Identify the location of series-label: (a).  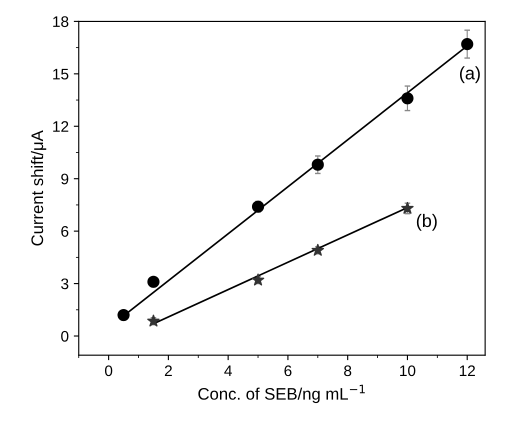
(470, 75).